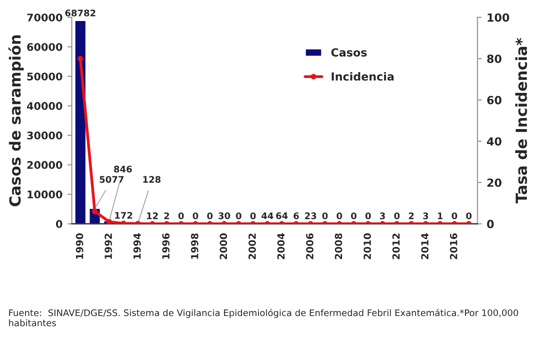 Image resolution: width=552 pixels, height=347 pixels. Describe the element at coordinates (108, 246) in the screenshot. I see `x-tick-label: 1992` at that location.